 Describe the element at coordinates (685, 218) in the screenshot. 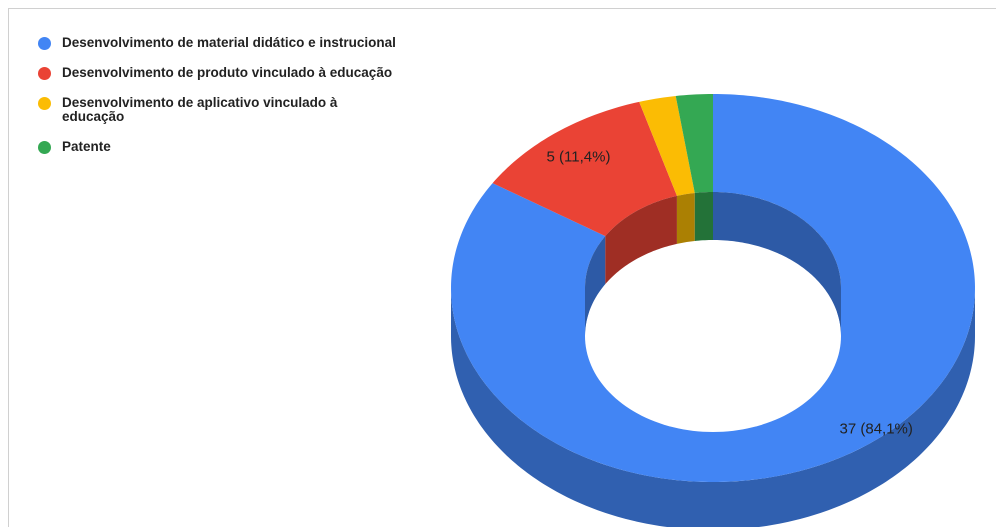

I see `donut-inner-wall-aplicativo-educacao` at that location.